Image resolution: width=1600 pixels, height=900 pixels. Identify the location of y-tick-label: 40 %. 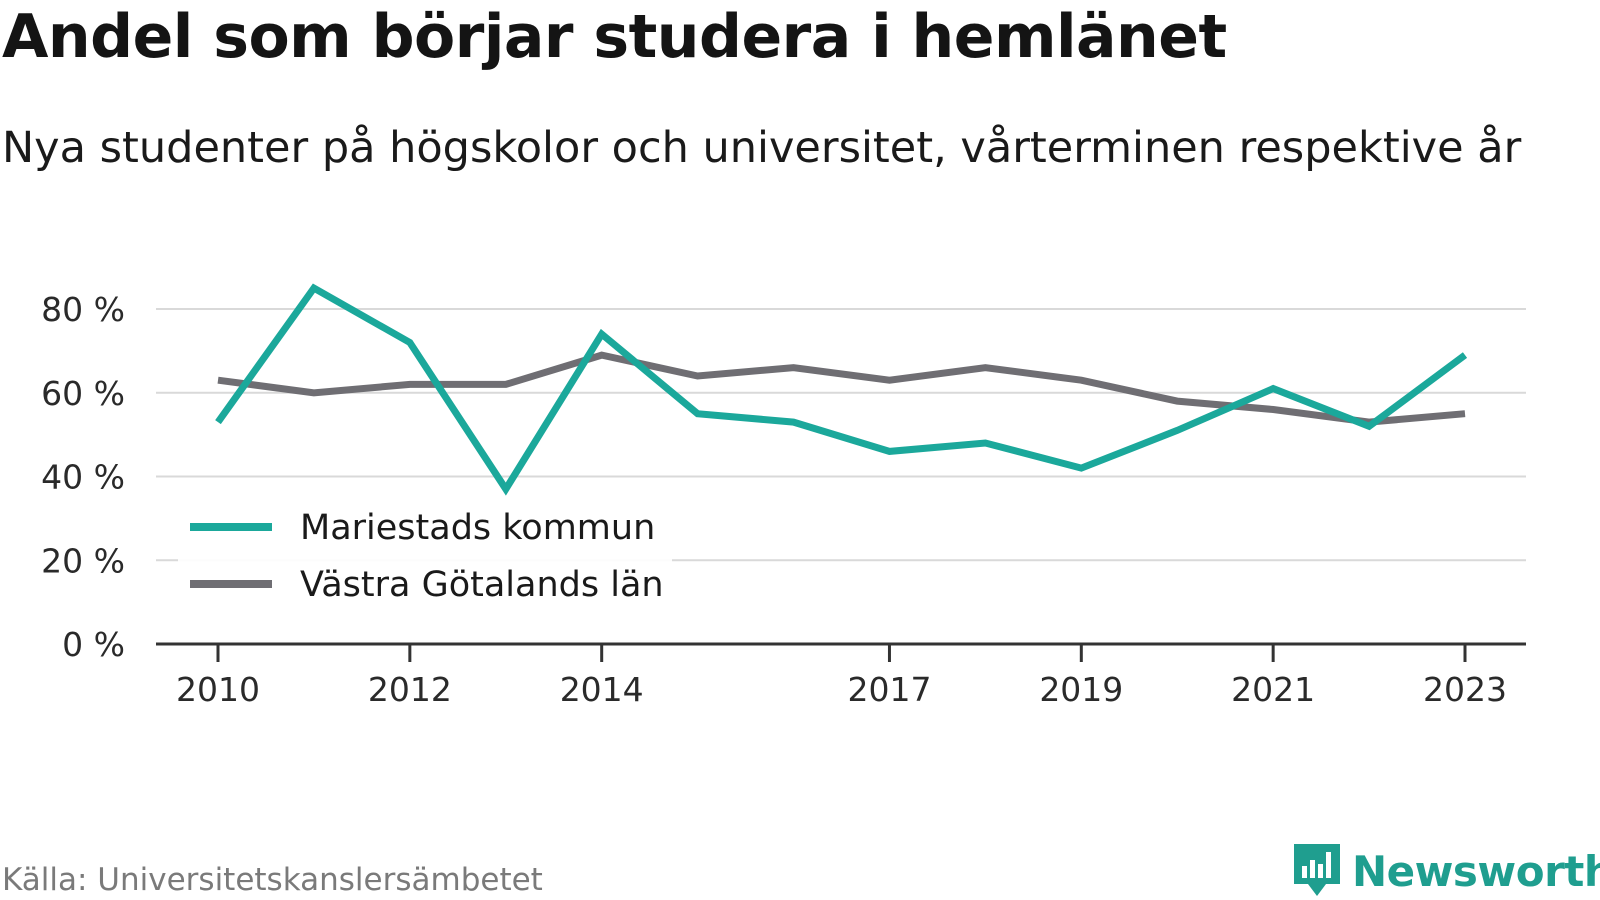
(83, 477).